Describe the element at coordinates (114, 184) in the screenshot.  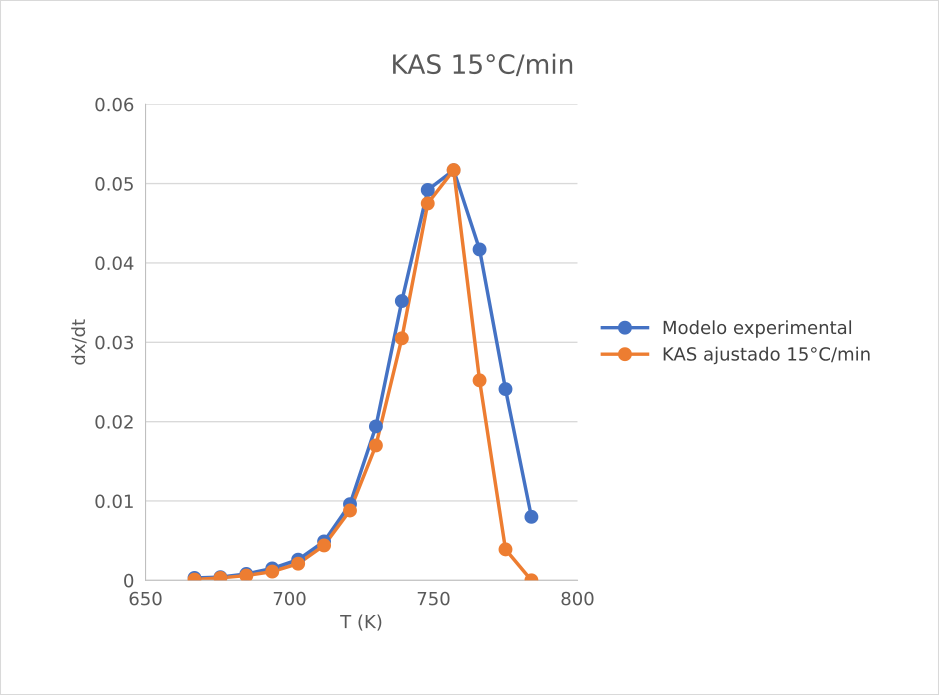
I see `y-tick-label: 0.05` at that location.